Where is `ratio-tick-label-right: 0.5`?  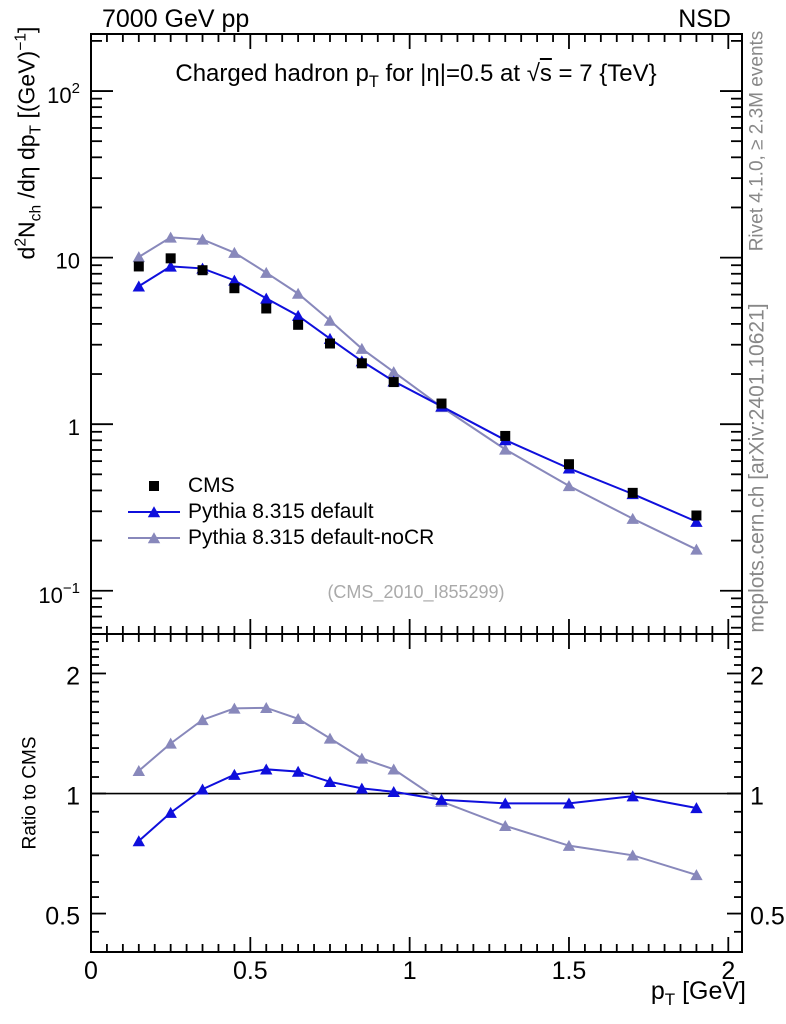 ratio-tick-label-right: 0.5 is located at coordinates (767, 917).